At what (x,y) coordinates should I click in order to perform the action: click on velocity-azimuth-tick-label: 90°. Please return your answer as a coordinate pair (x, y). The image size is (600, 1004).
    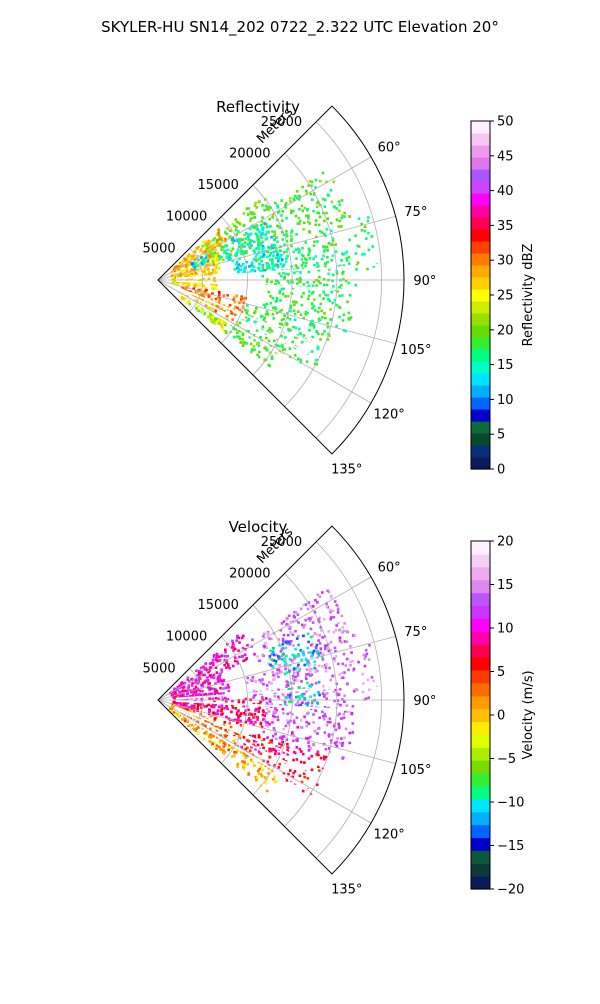
    Looking at the image, I should click on (424, 701).